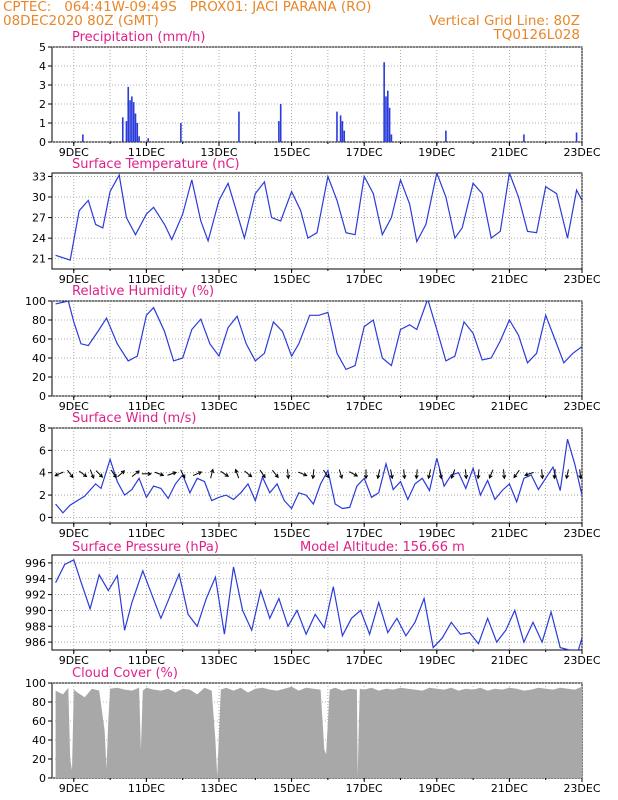  What do you see at coordinates (39, 238) in the screenshot?
I see `y-tick-label: 24` at bounding box center [39, 238].